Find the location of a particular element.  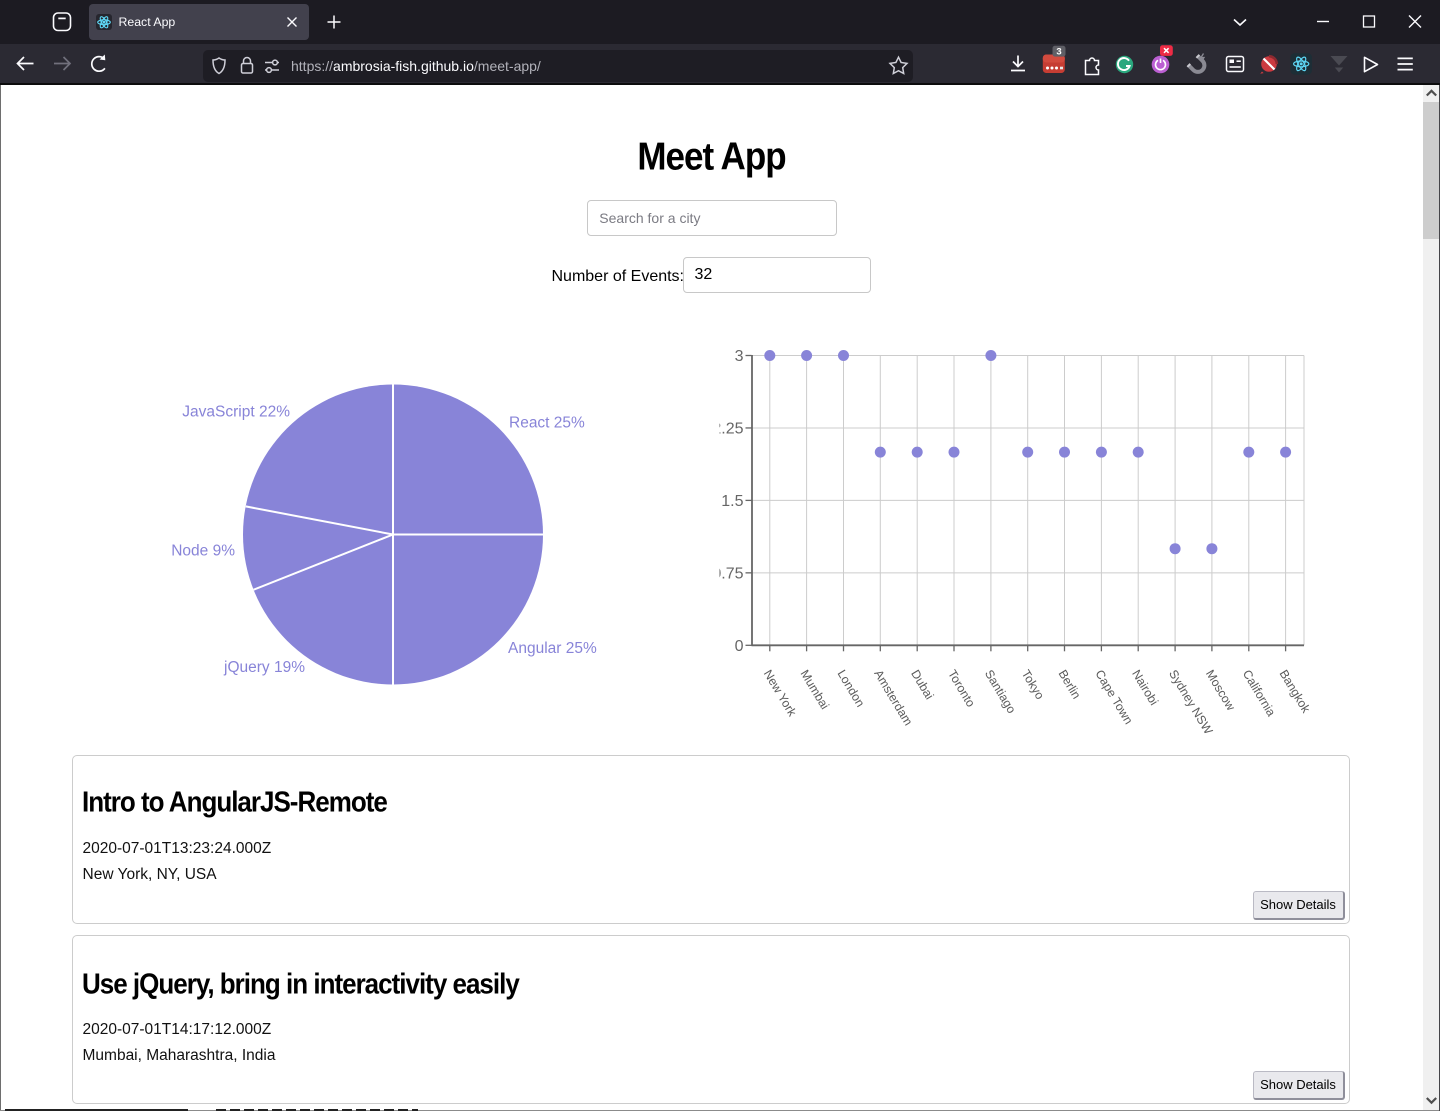

svg-text: Dubai is located at coordinates (922, 684).